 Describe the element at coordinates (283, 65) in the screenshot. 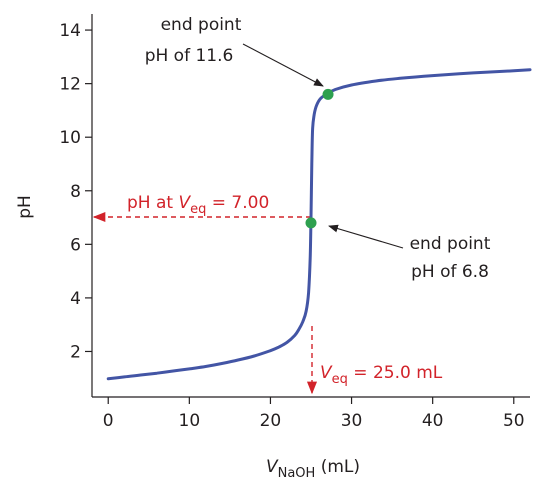

I see `end-point-high-arrow` at that location.